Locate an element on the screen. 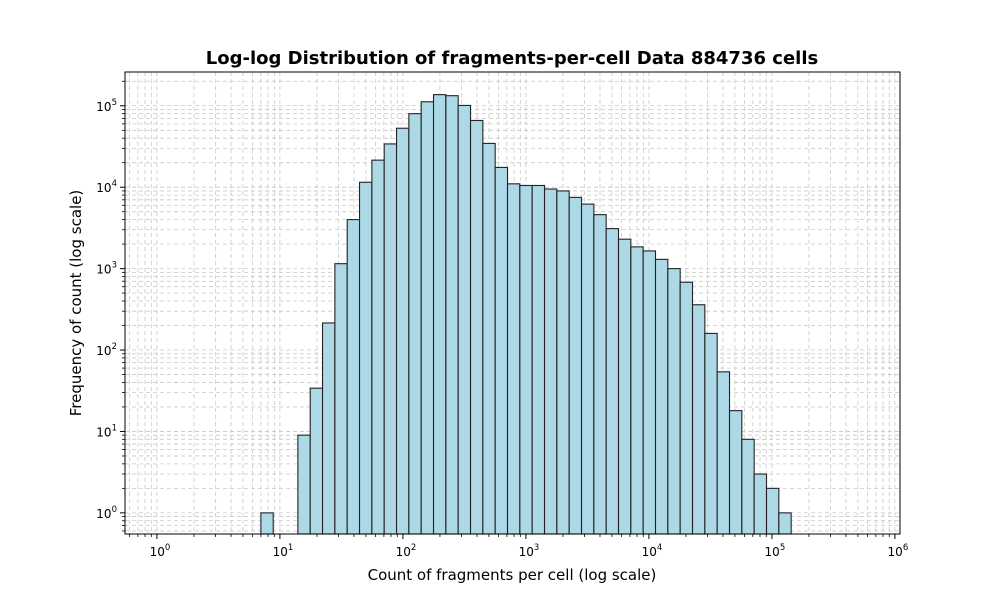  x-tick-label: 10⁵ is located at coordinates (775, 551).